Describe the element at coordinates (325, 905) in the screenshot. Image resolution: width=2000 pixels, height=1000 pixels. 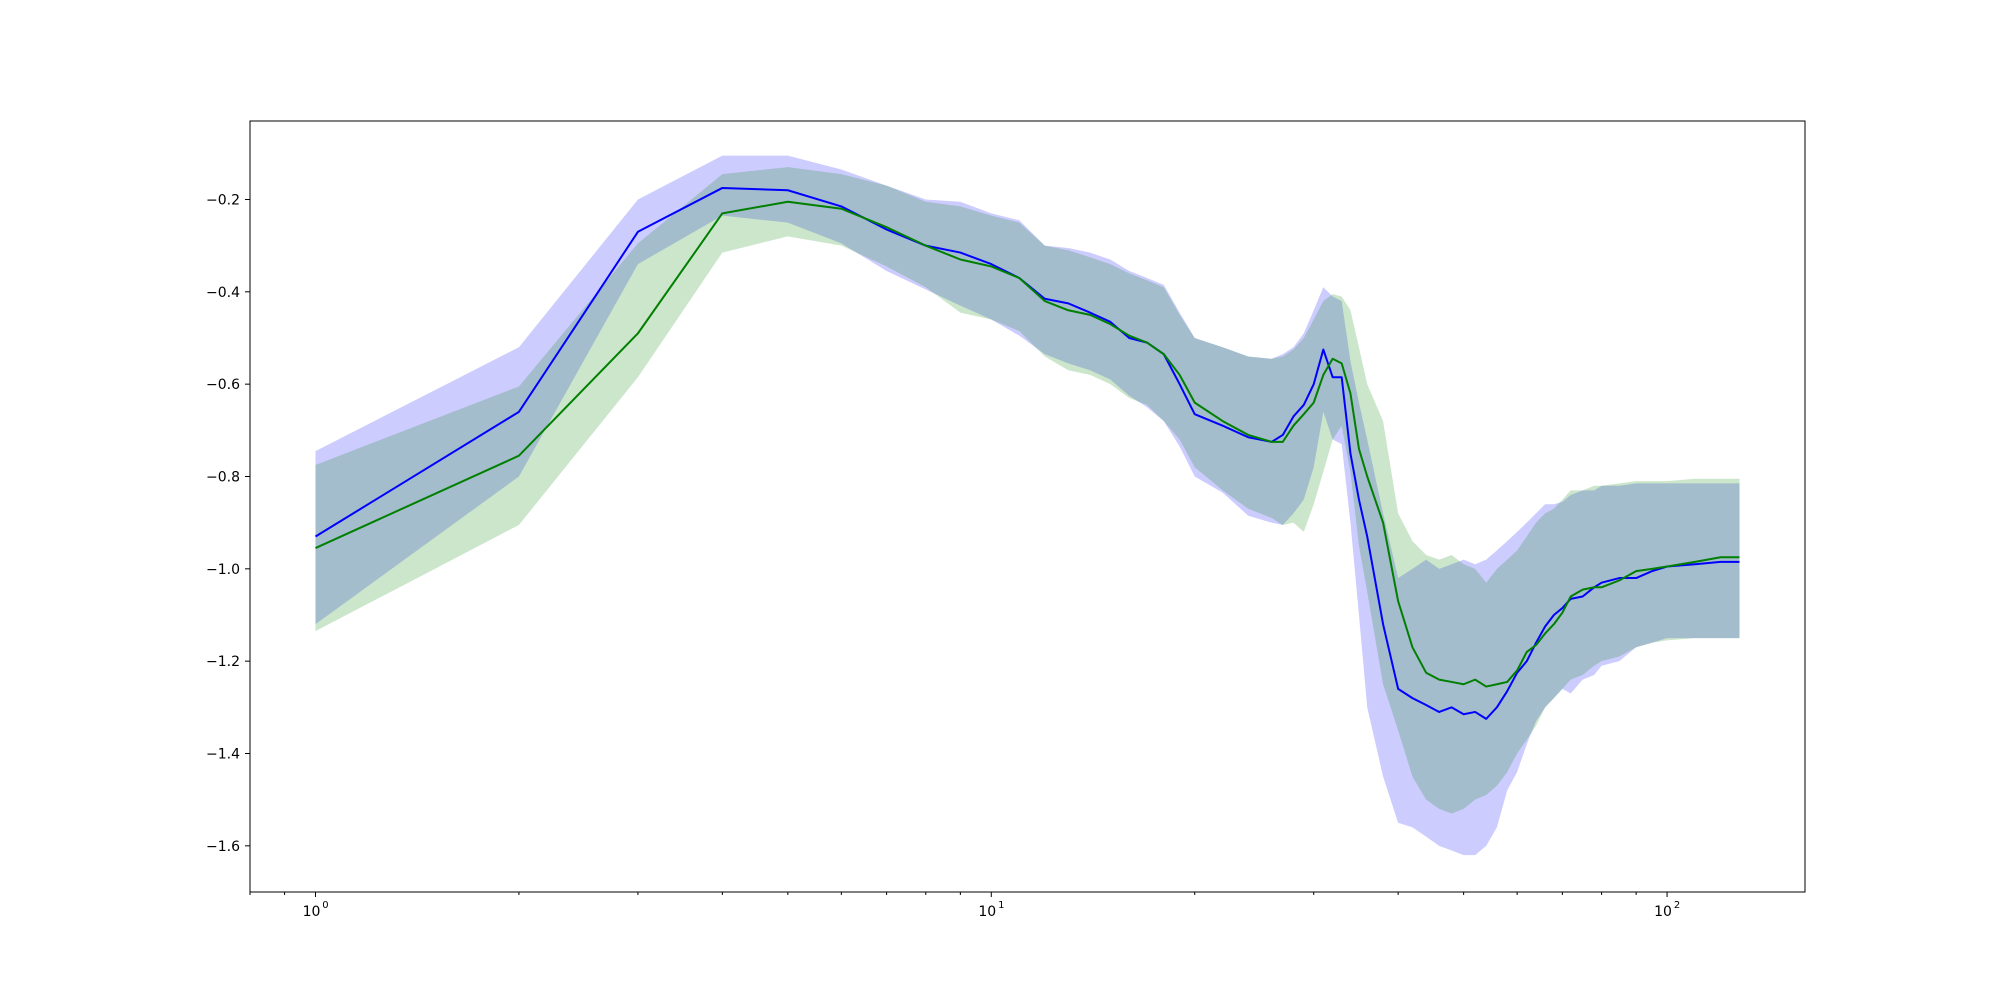
I see `x-tick-exponent: 0` at that location.